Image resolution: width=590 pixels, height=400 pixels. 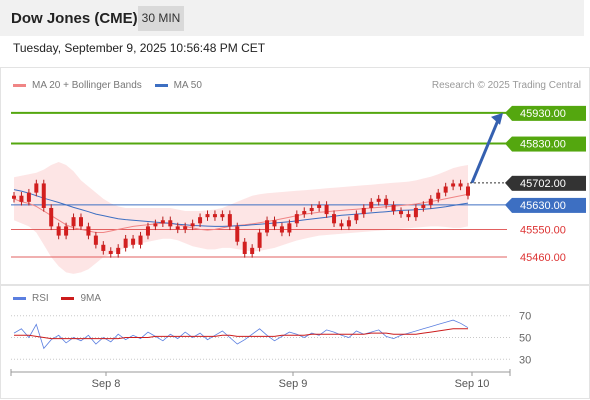 What do you see at coordinates (292, 18) in the screenshot?
I see `chart-header: Dow Jones (CME) 30 MIN` at bounding box center [292, 18].